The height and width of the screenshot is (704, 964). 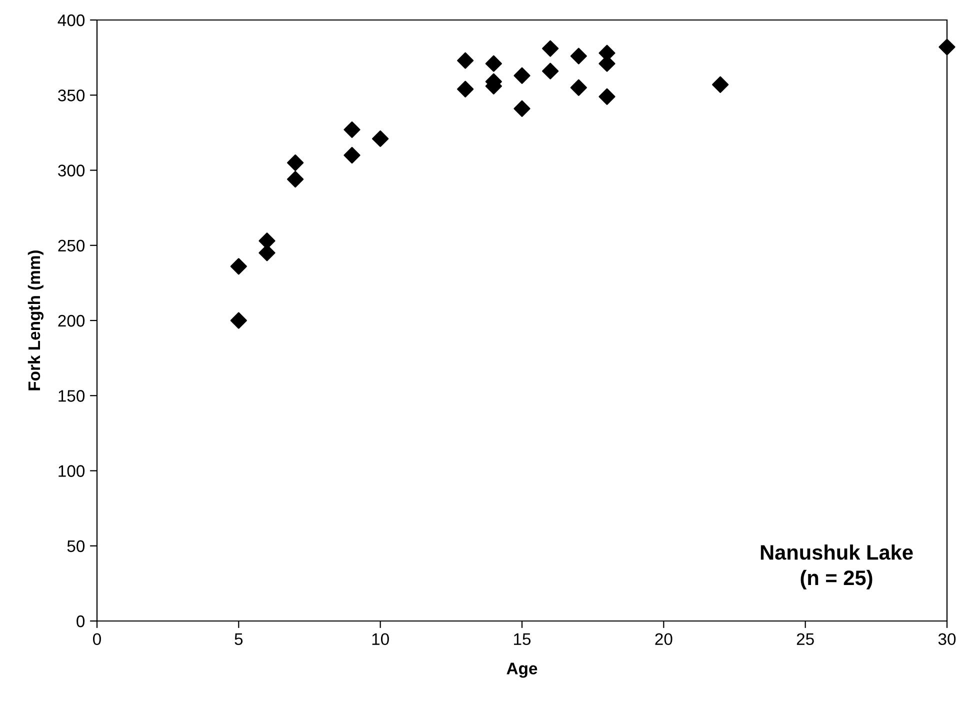 What do you see at coordinates (71, 170) in the screenshot?
I see `y-tick-label: 300` at bounding box center [71, 170].